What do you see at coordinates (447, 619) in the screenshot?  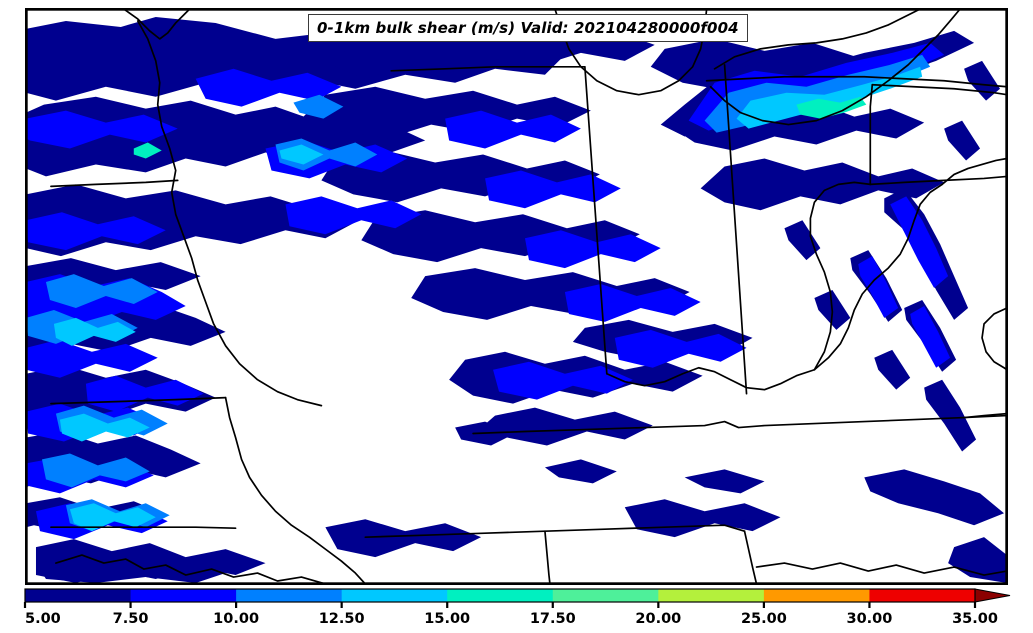 I see `colorbar-tick-label: 15.00` at bounding box center [447, 619].